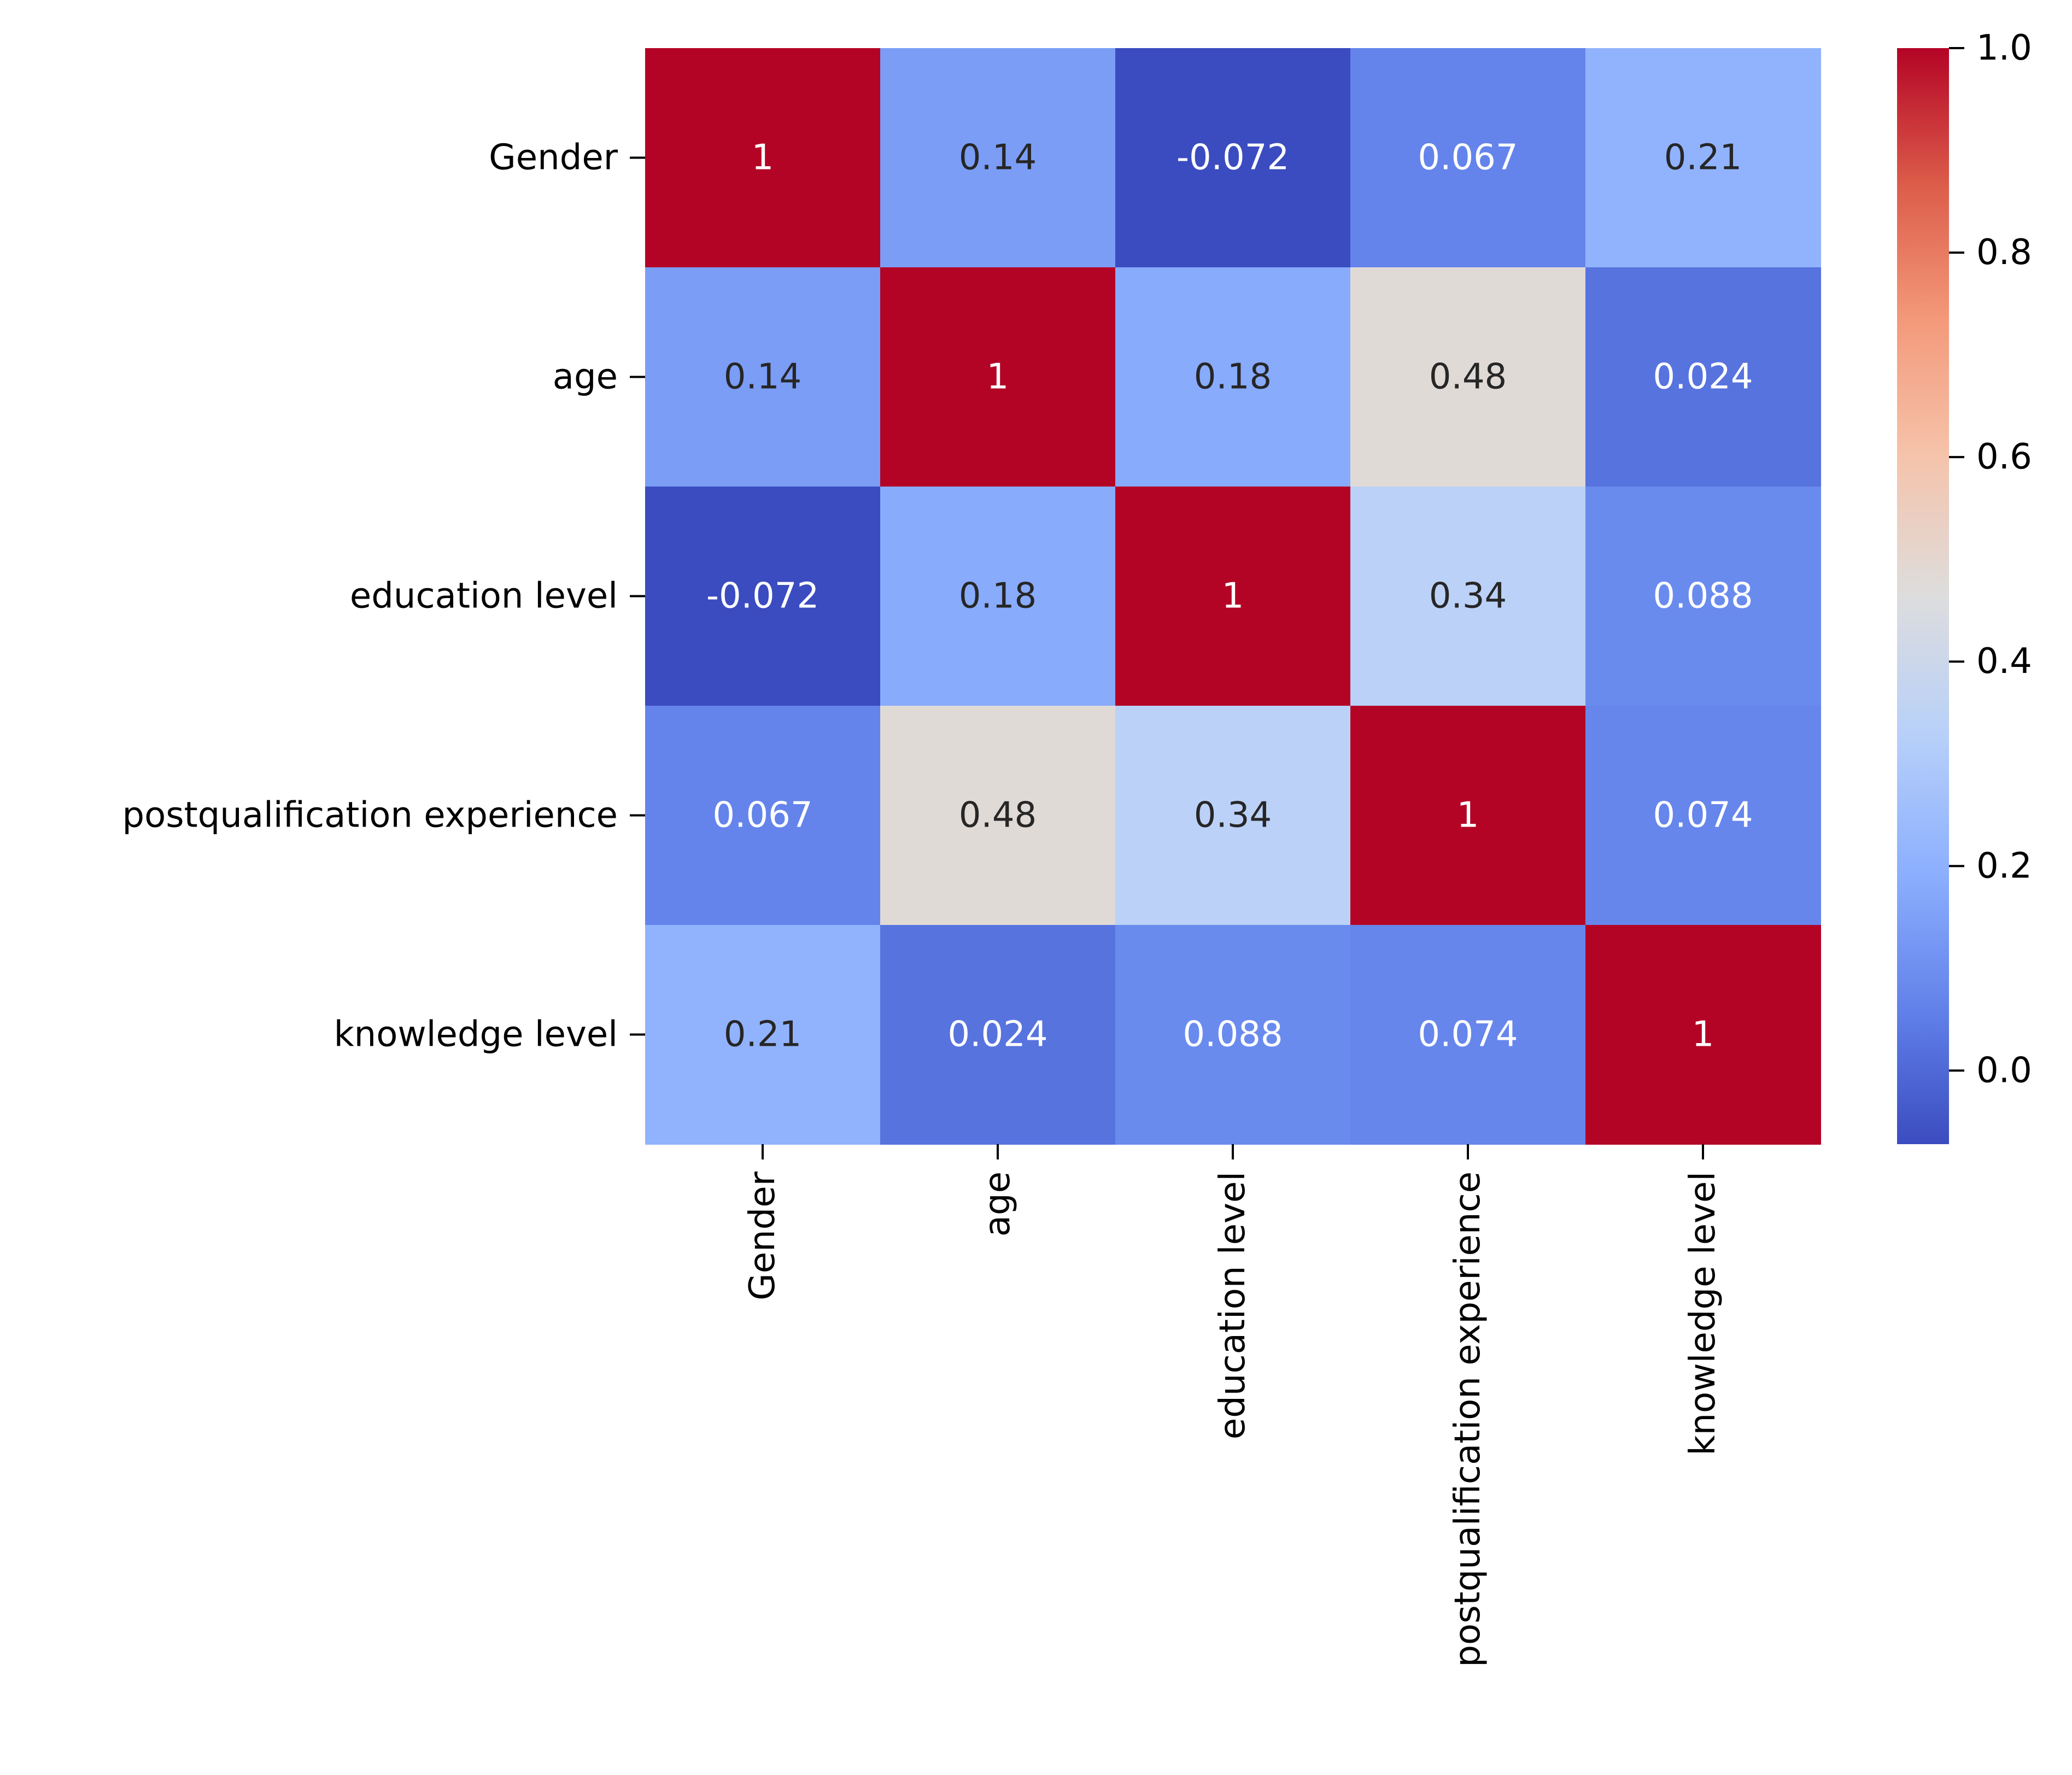  I want to click on heatmap-cell-r0-c3, so click(1468, 158).